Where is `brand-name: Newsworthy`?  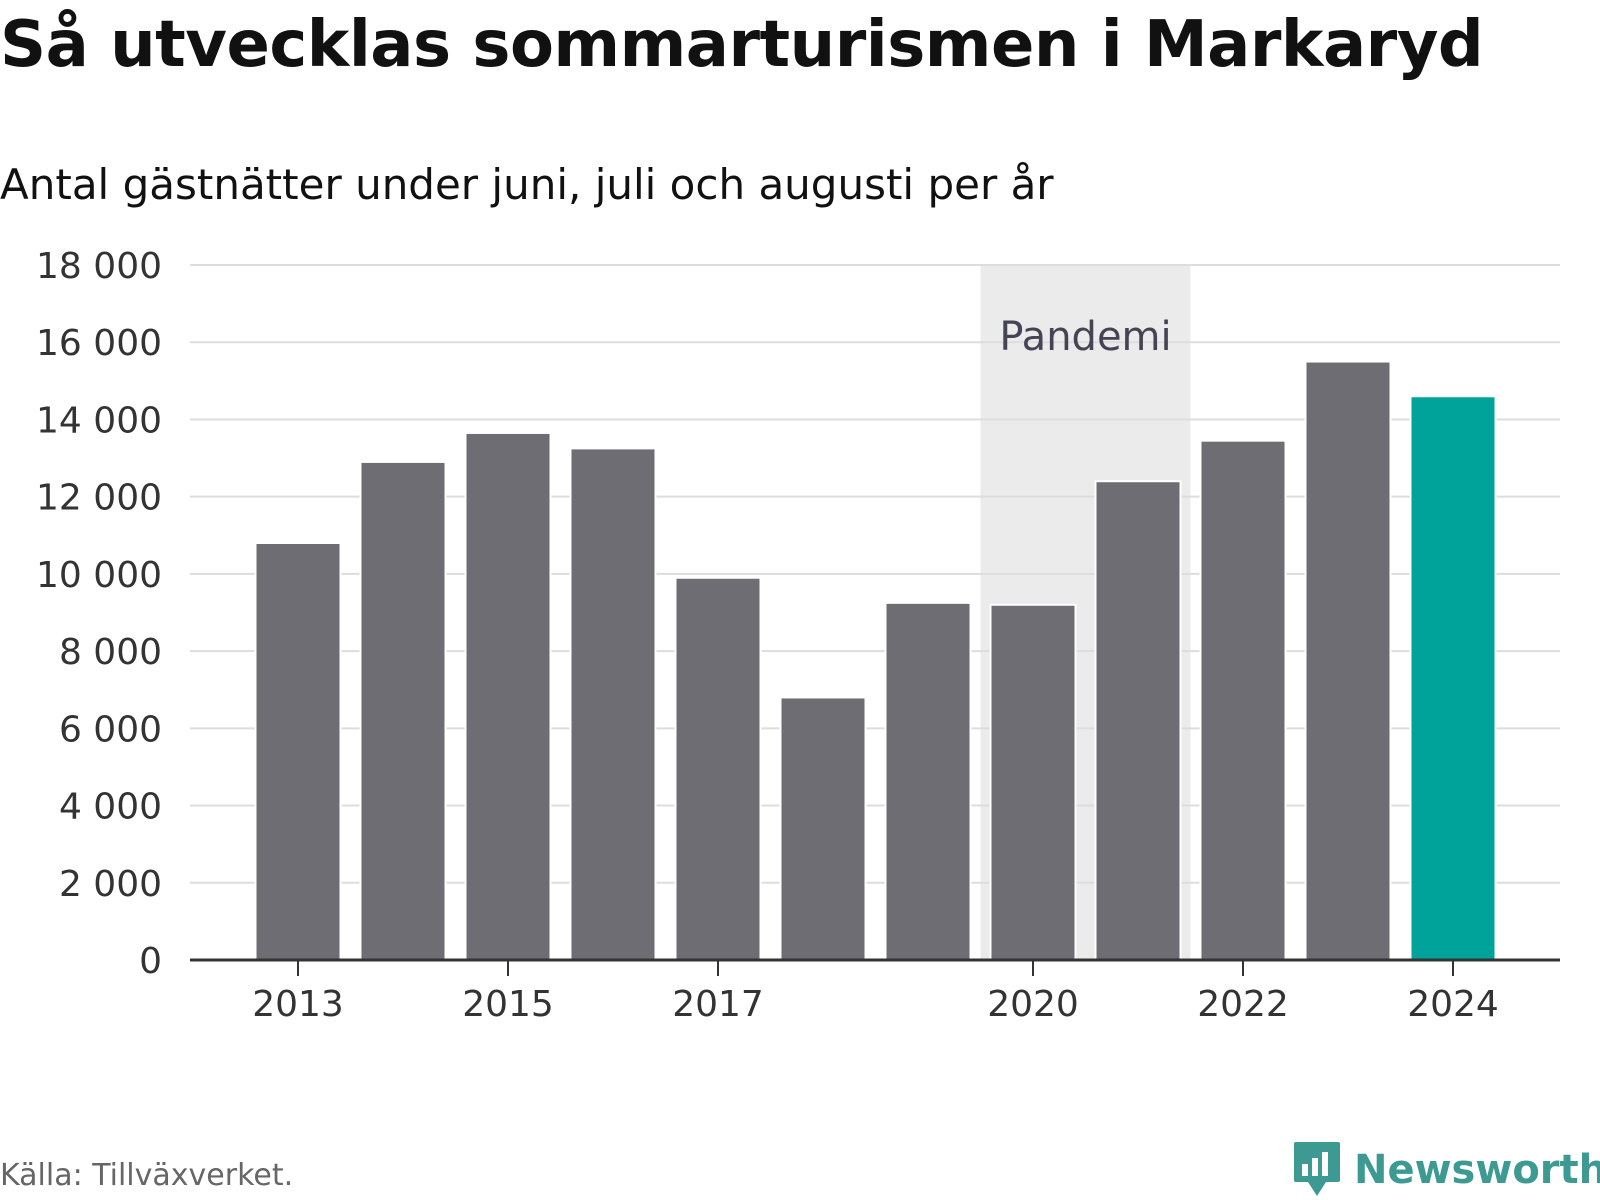 brand-name: Newsworthy is located at coordinates (1477, 1170).